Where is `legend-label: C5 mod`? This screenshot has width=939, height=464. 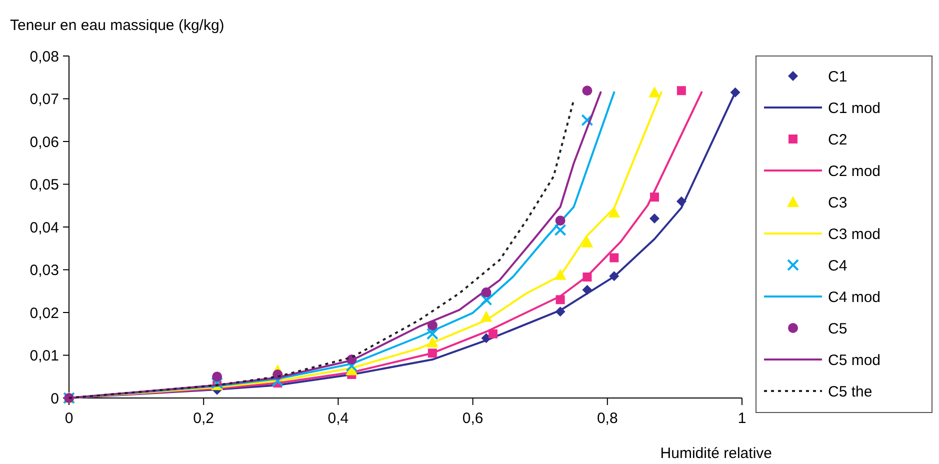
legend-label: C5 mod is located at coordinates (854, 360).